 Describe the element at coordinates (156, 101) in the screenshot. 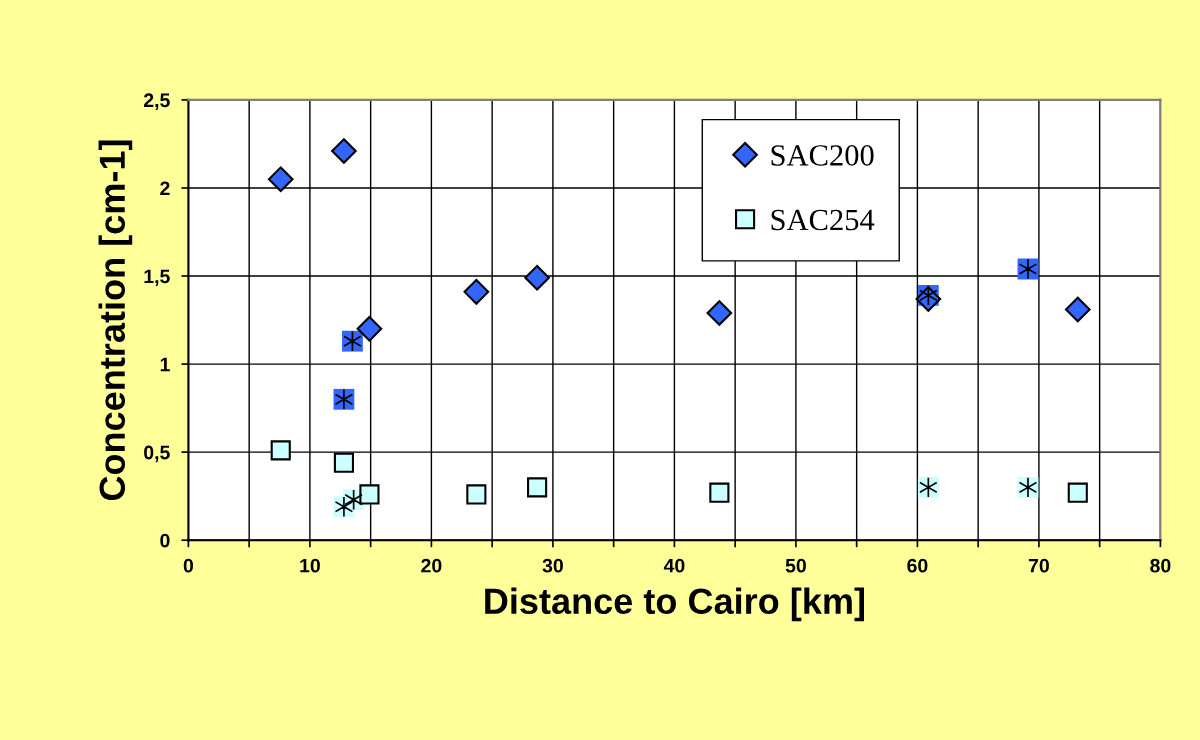

I see `y-tick-label: 2,5` at that location.